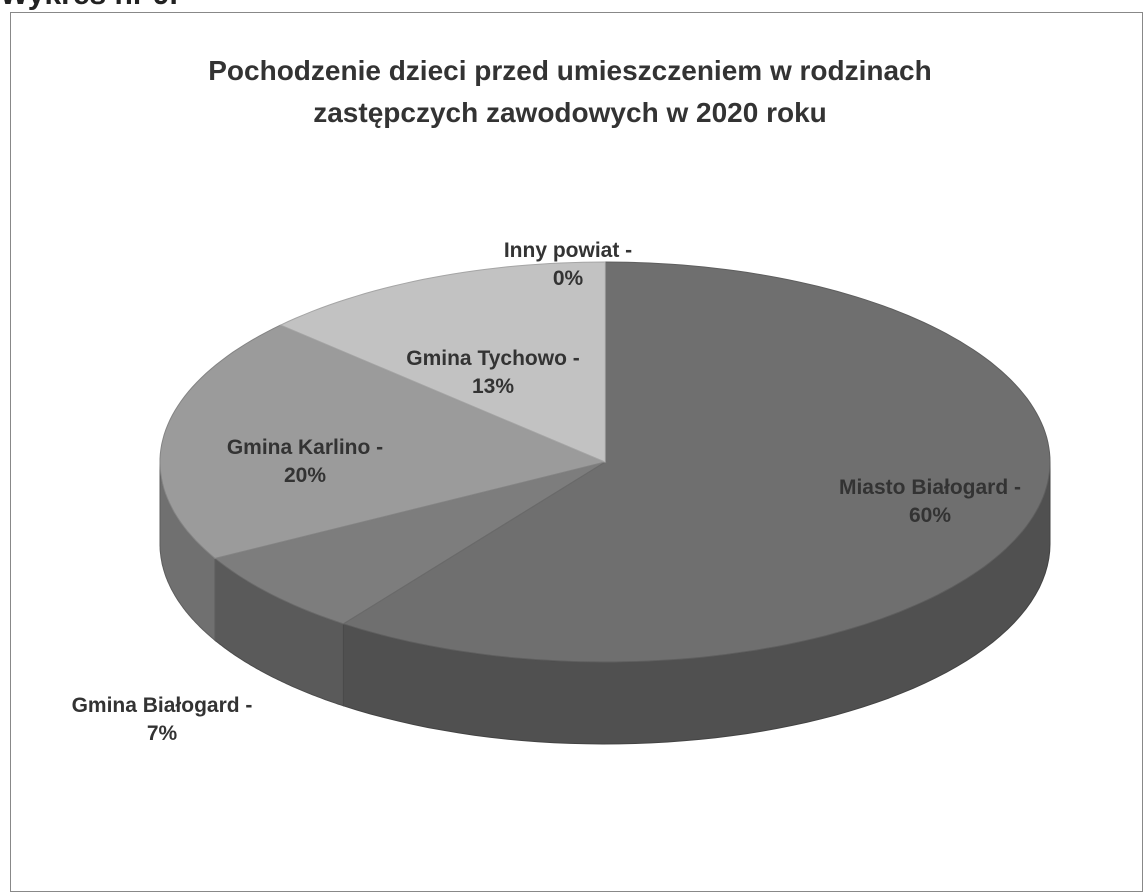  Describe the element at coordinates (930, 501) in the screenshot. I see `data-label: Miasto Białogard - 60%` at that location.